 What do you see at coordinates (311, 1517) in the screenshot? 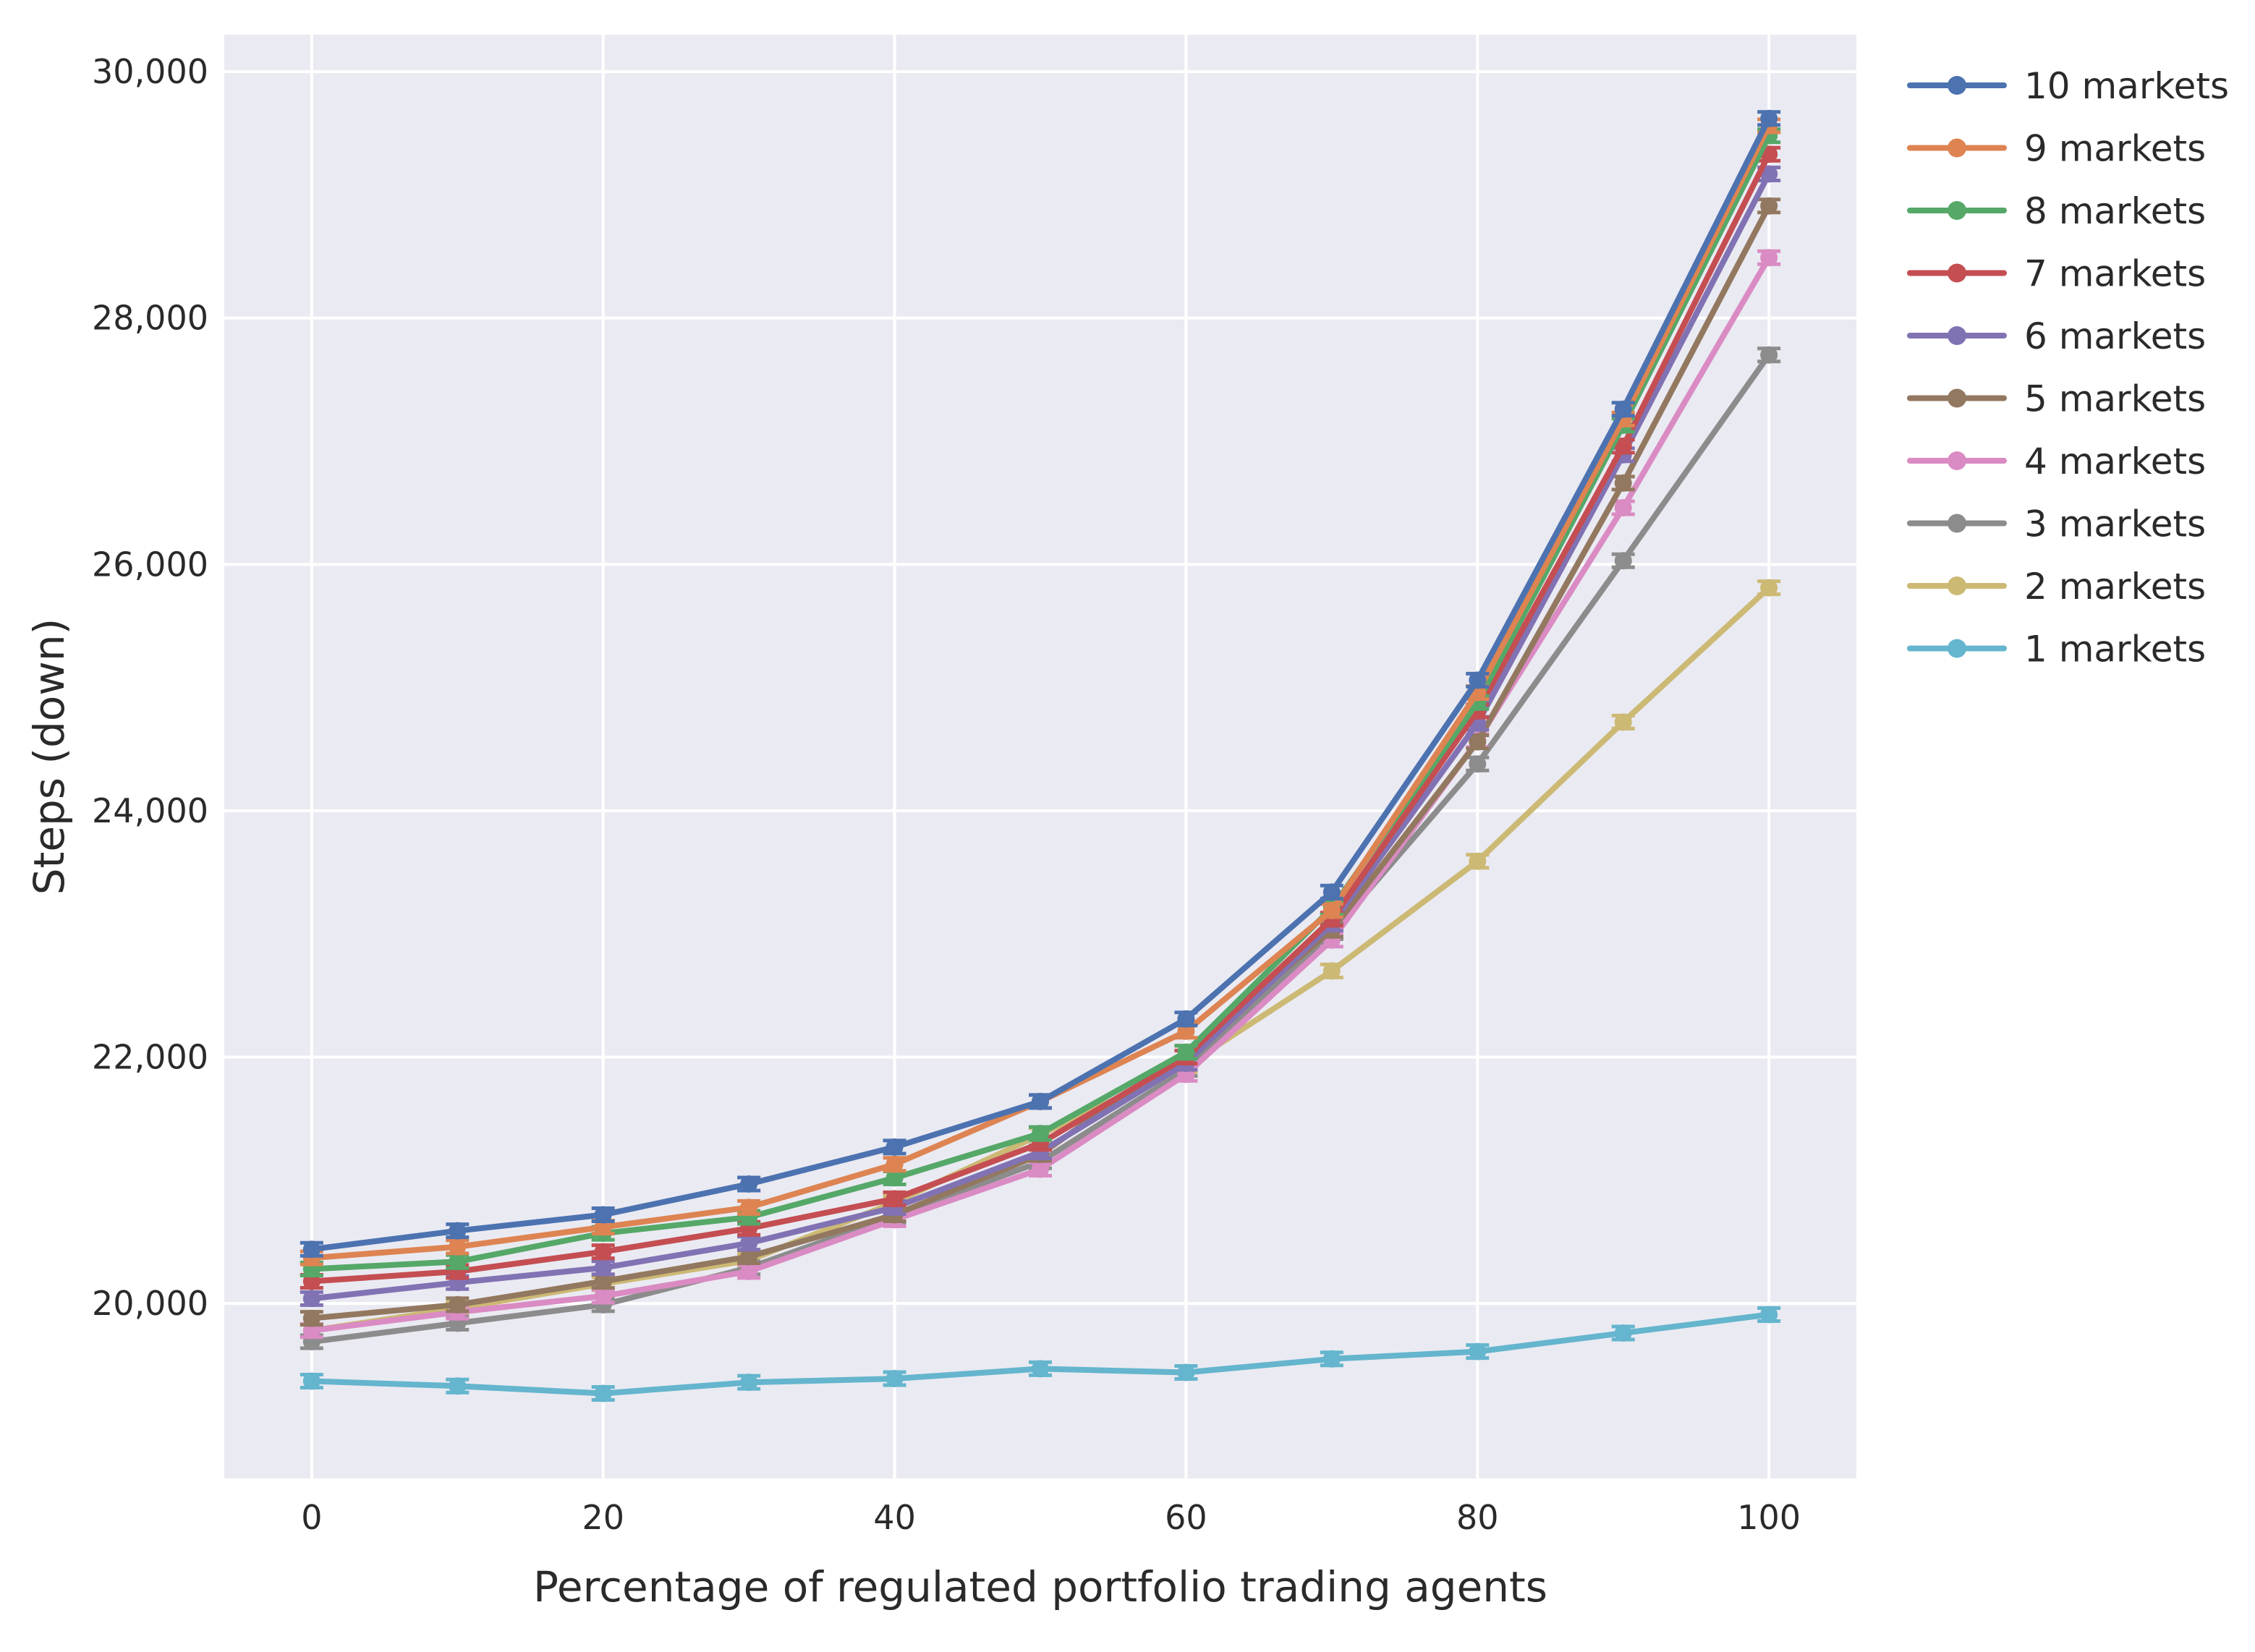
I see `x-tick-label: 0` at bounding box center [311, 1517].